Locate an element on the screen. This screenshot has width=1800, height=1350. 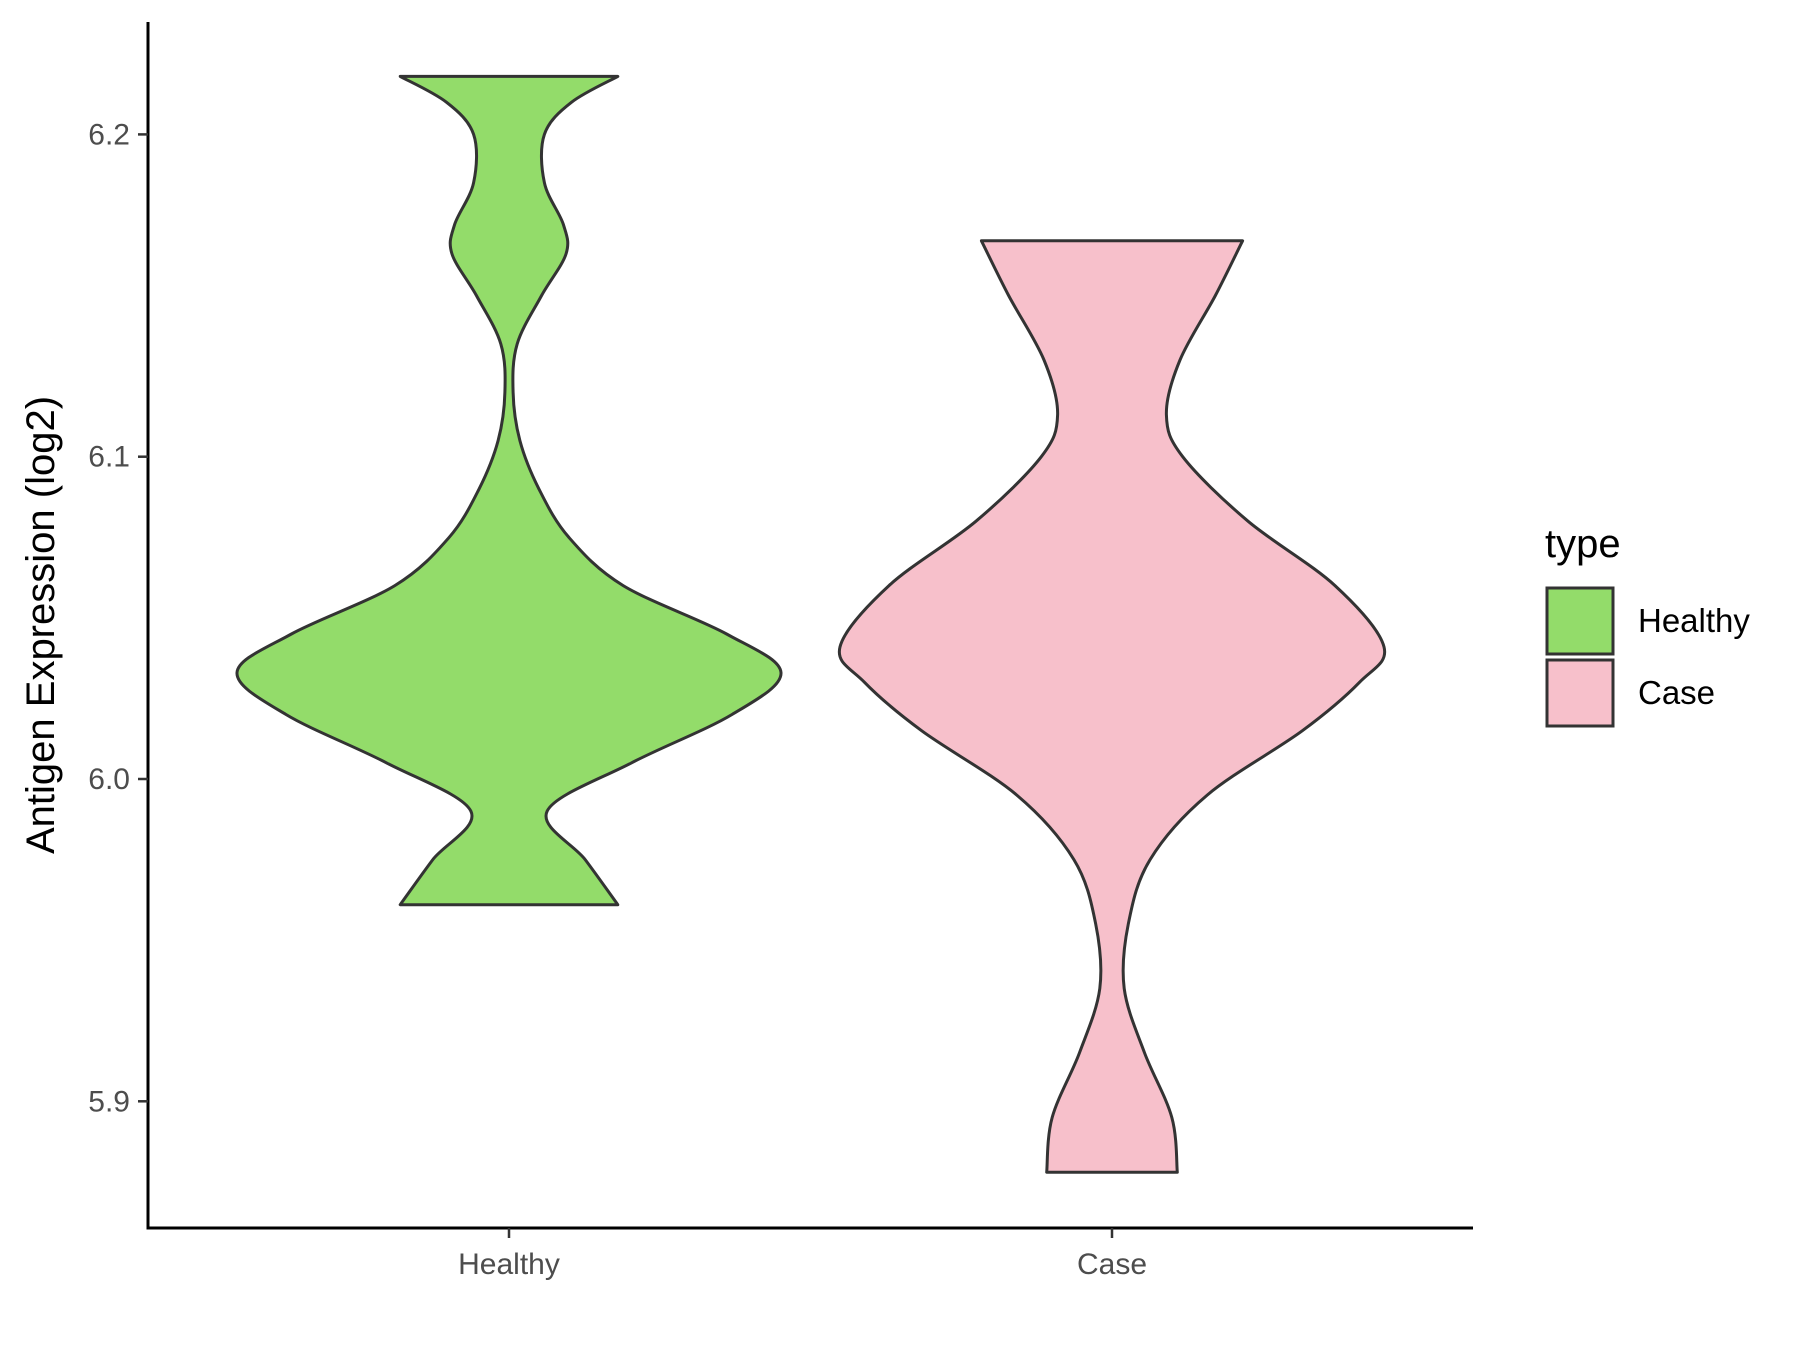
legend-title: type is located at coordinates (1583, 544).